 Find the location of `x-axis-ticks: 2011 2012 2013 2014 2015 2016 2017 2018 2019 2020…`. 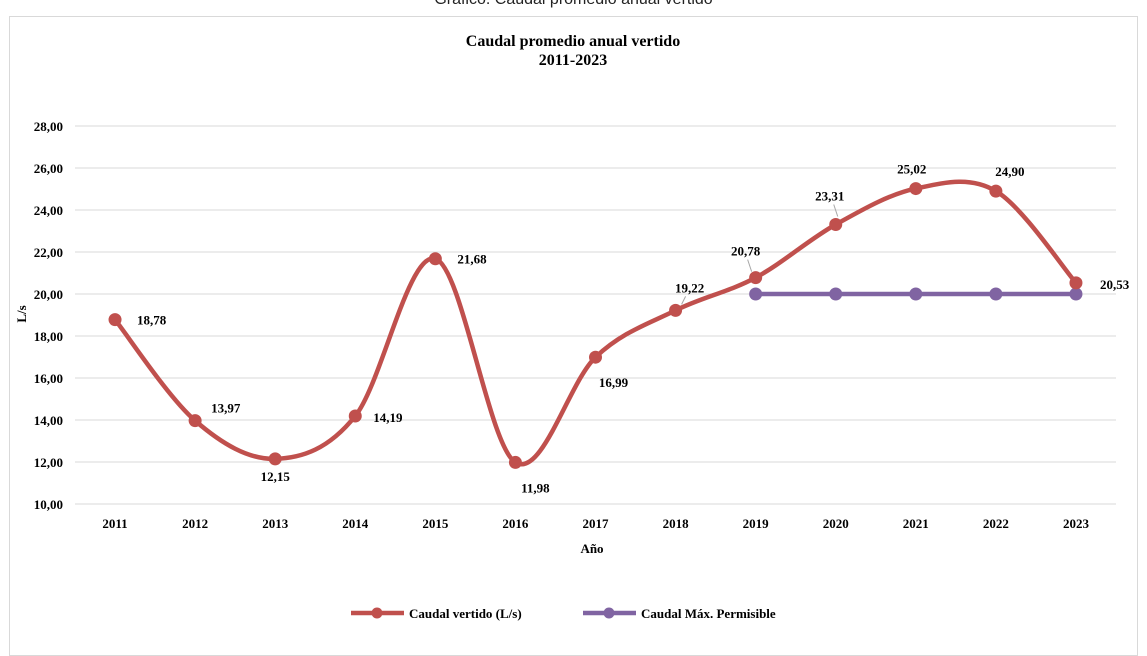

x-axis-ticks: 2011 2012 2013 2014 2015 2016 2017 2018 2019 2020… is located at coordinates (595, 523).